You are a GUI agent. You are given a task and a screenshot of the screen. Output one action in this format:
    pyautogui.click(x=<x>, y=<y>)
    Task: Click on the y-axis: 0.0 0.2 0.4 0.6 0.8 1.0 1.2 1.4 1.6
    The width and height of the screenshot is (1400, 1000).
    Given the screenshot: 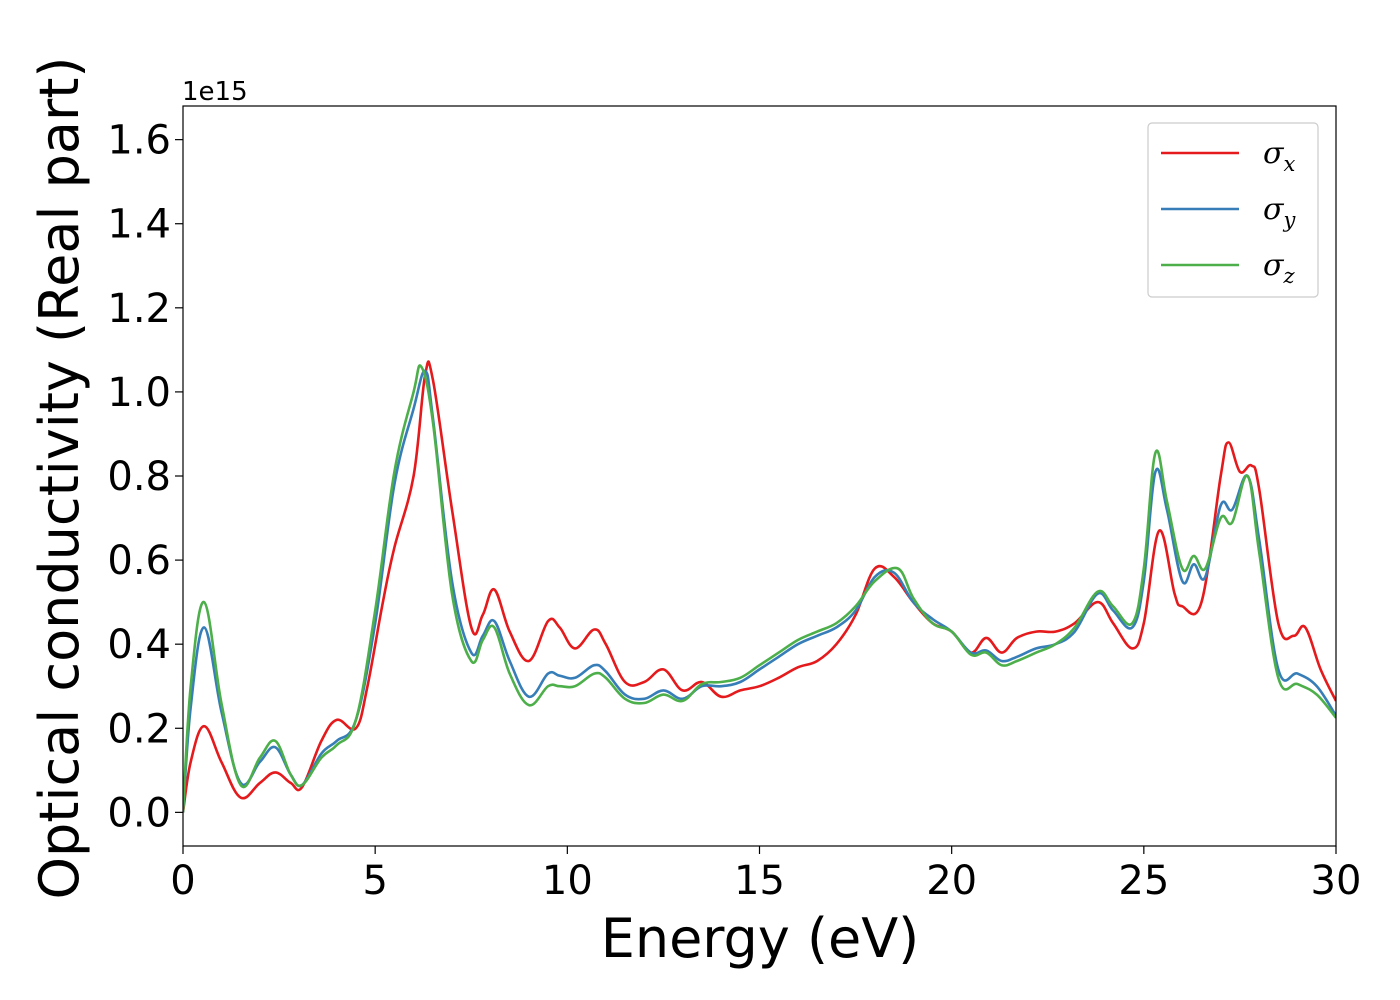 What is the action you would take?
    pyautogui.click(x=145, y=477)
    